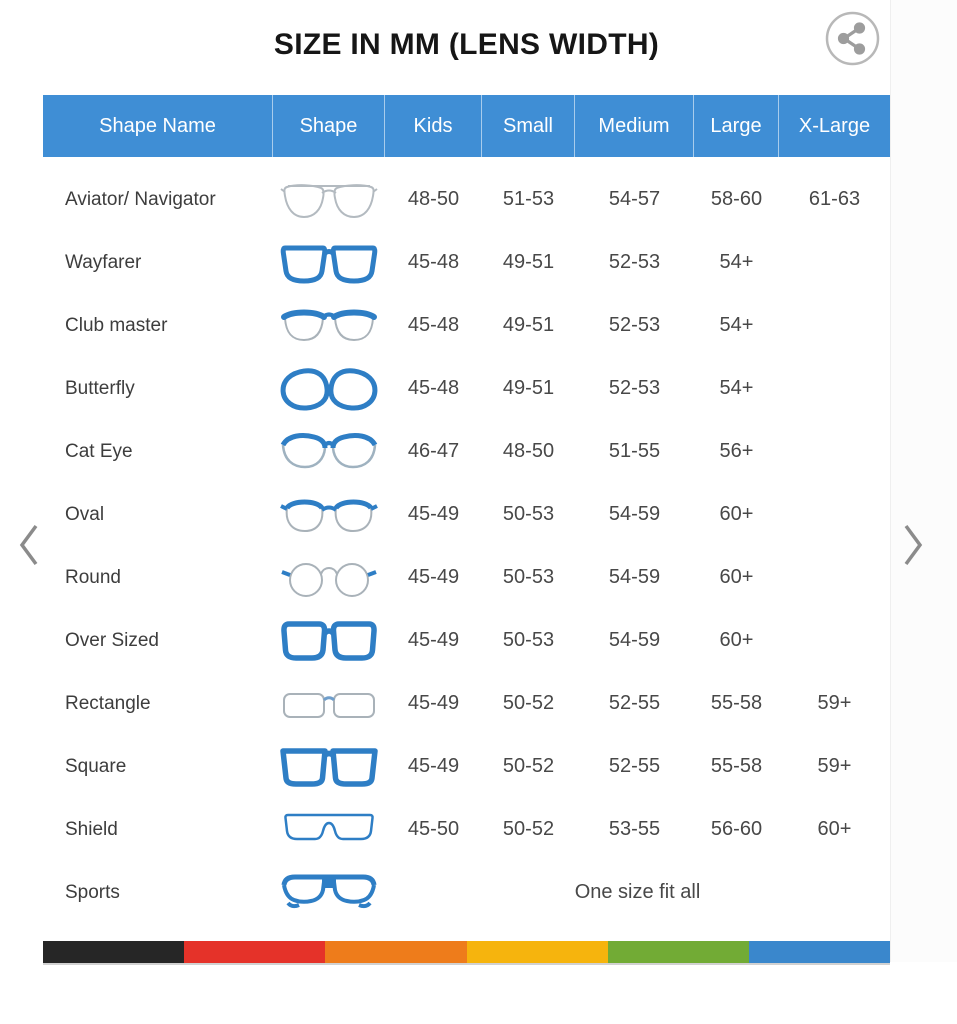  I want to click on shape-name: Cat Eye, so click(99, 451).